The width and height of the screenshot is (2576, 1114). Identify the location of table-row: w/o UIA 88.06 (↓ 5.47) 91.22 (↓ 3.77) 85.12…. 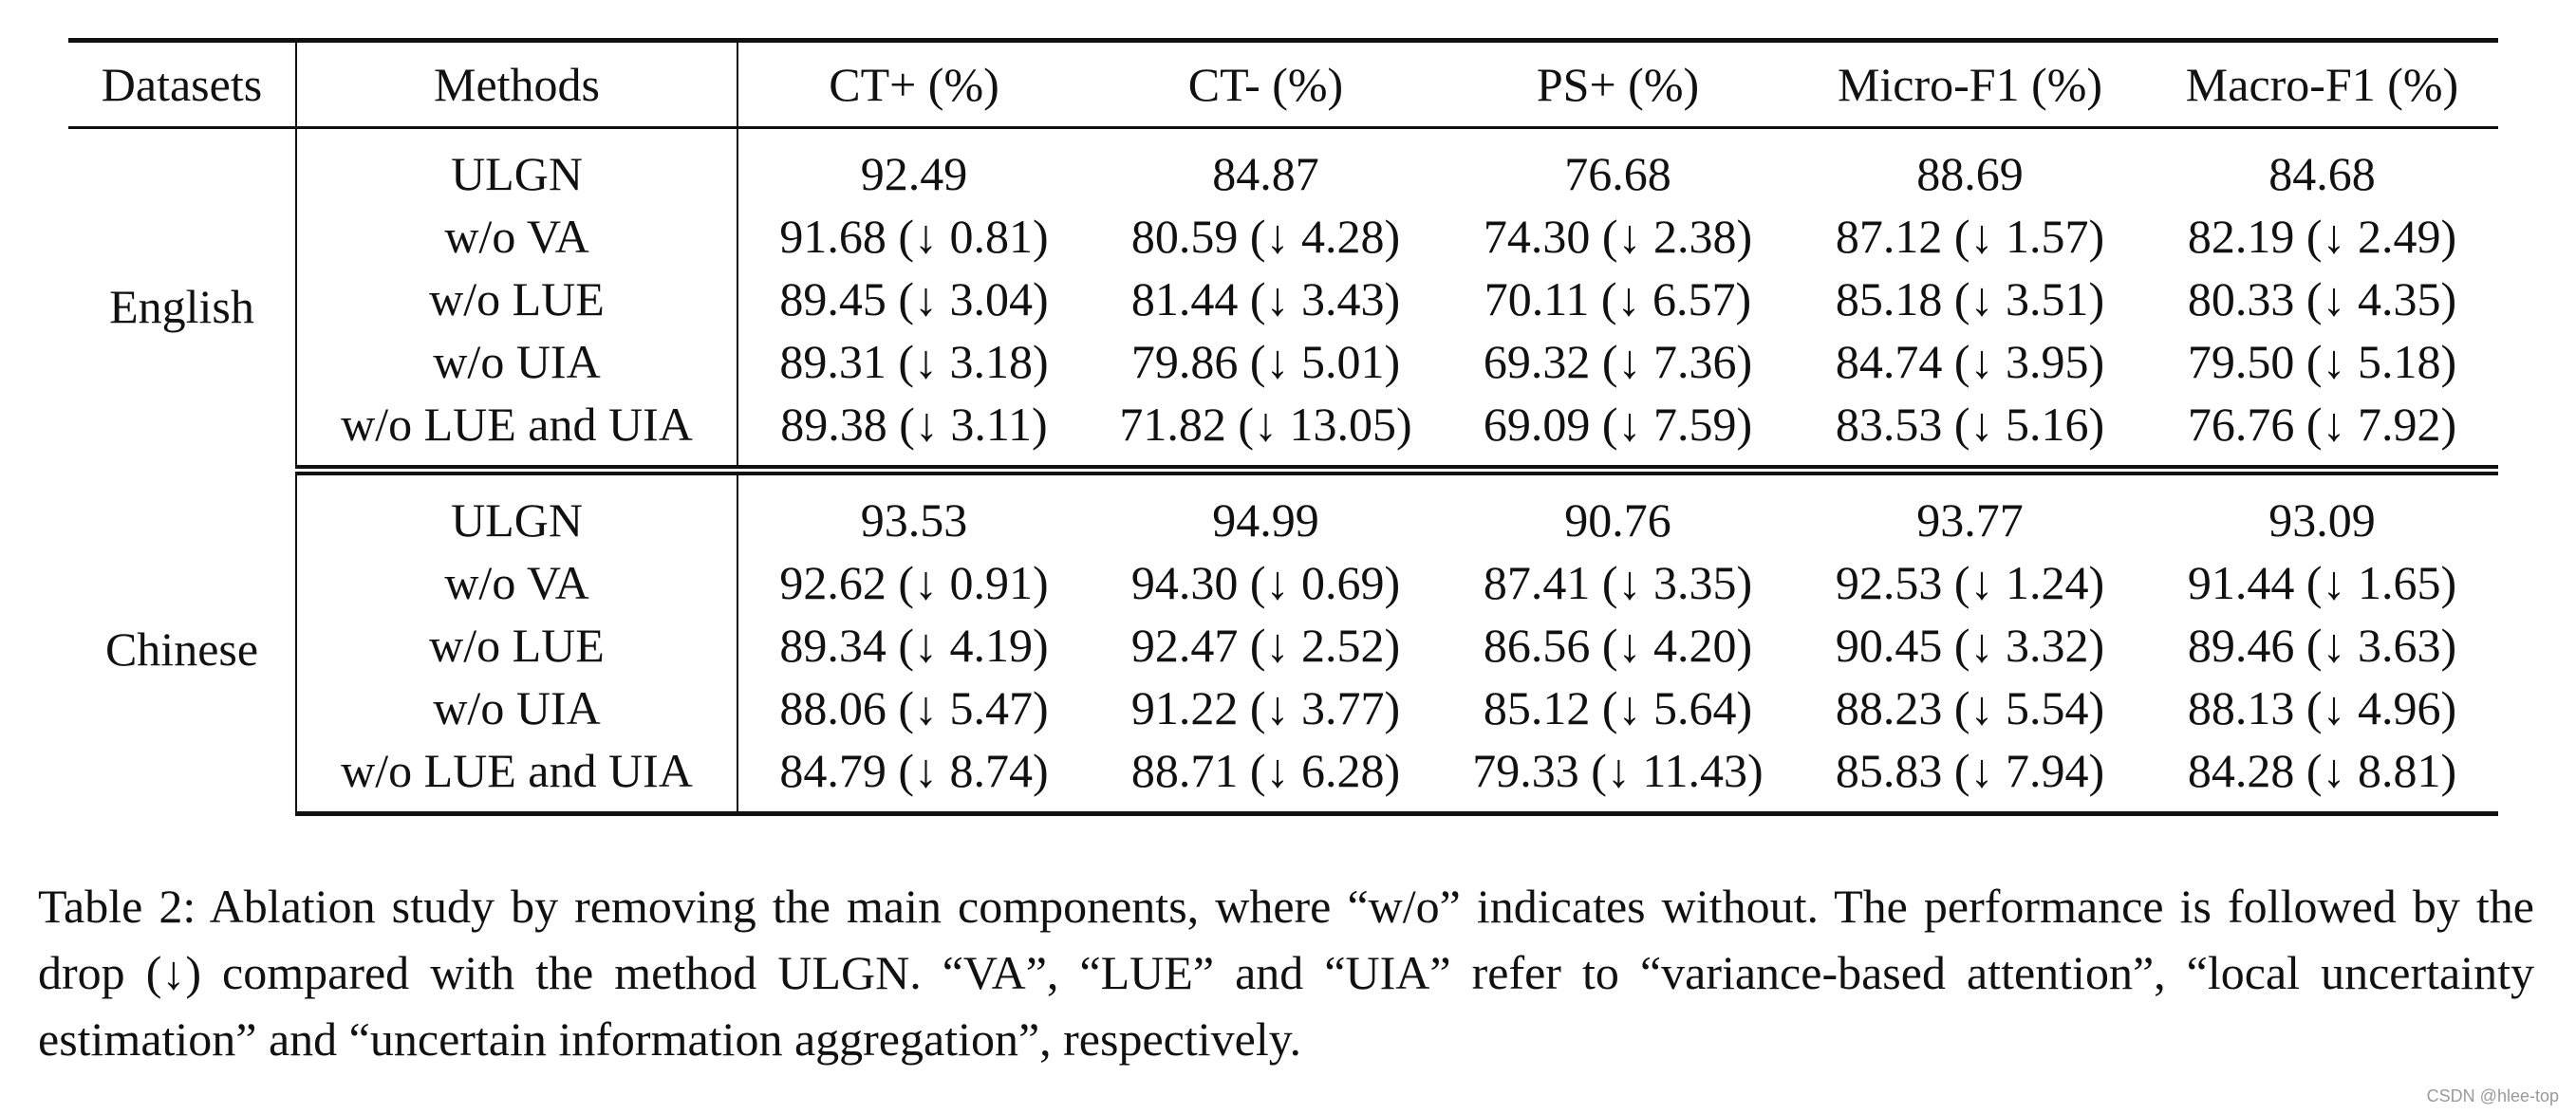
(1283, 708).